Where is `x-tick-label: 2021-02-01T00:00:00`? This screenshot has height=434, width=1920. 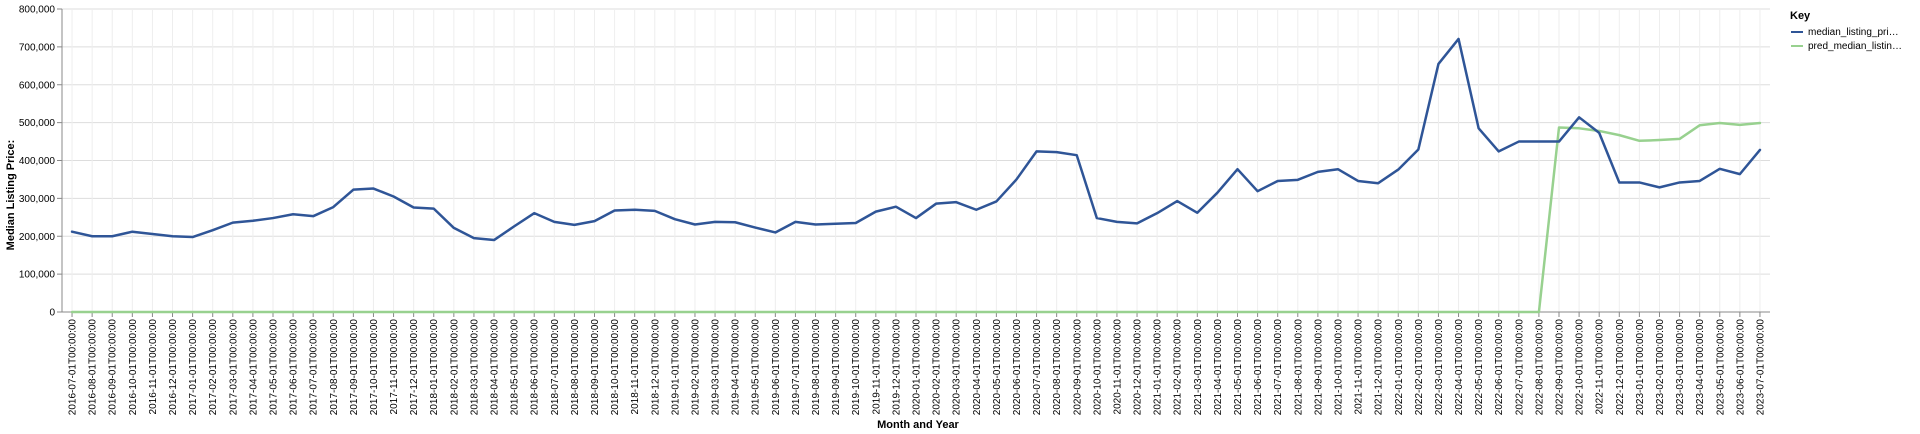 x-tick-label: 2021-02-01T00:00:00 is located at coordinates (1178, 367).